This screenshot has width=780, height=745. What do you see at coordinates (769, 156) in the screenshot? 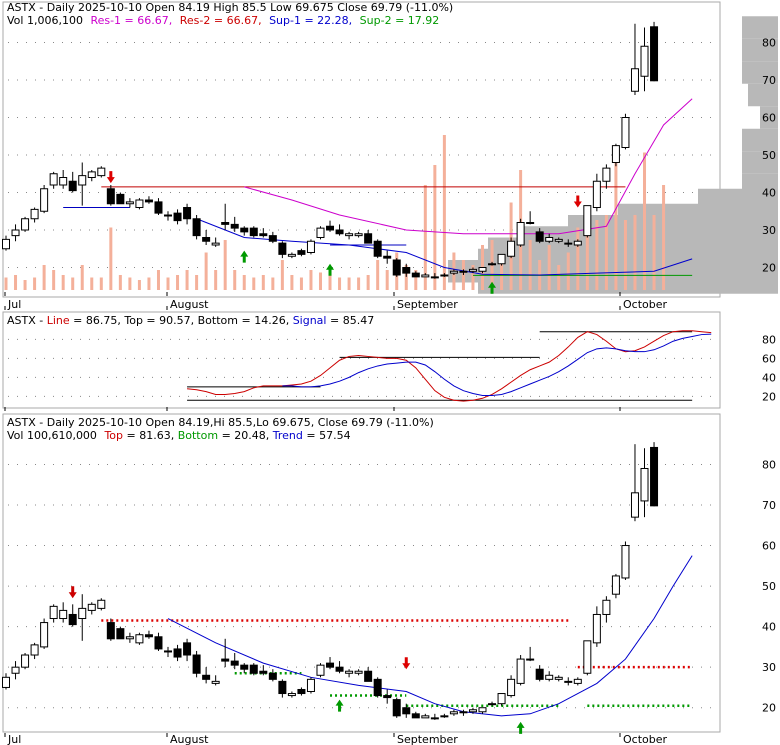
I see `panel1-y-axis: 20 30 40 50 60 70 80` at bounding box center [769, 156].